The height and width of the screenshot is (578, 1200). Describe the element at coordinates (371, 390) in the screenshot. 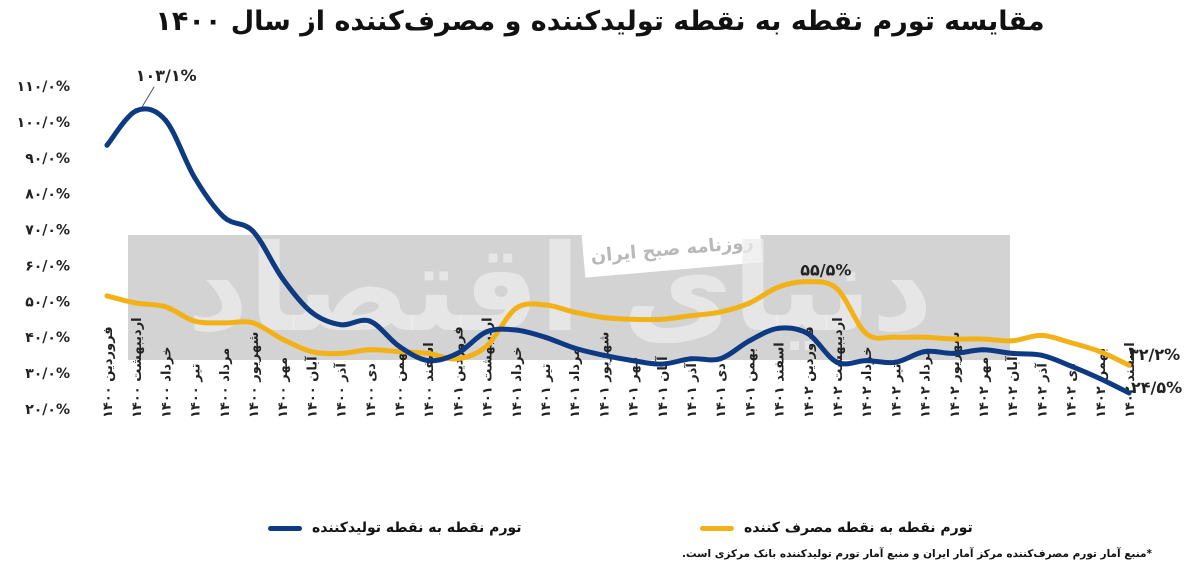

I see `x-tick-label: دی ۱۴۰۰` at that location.